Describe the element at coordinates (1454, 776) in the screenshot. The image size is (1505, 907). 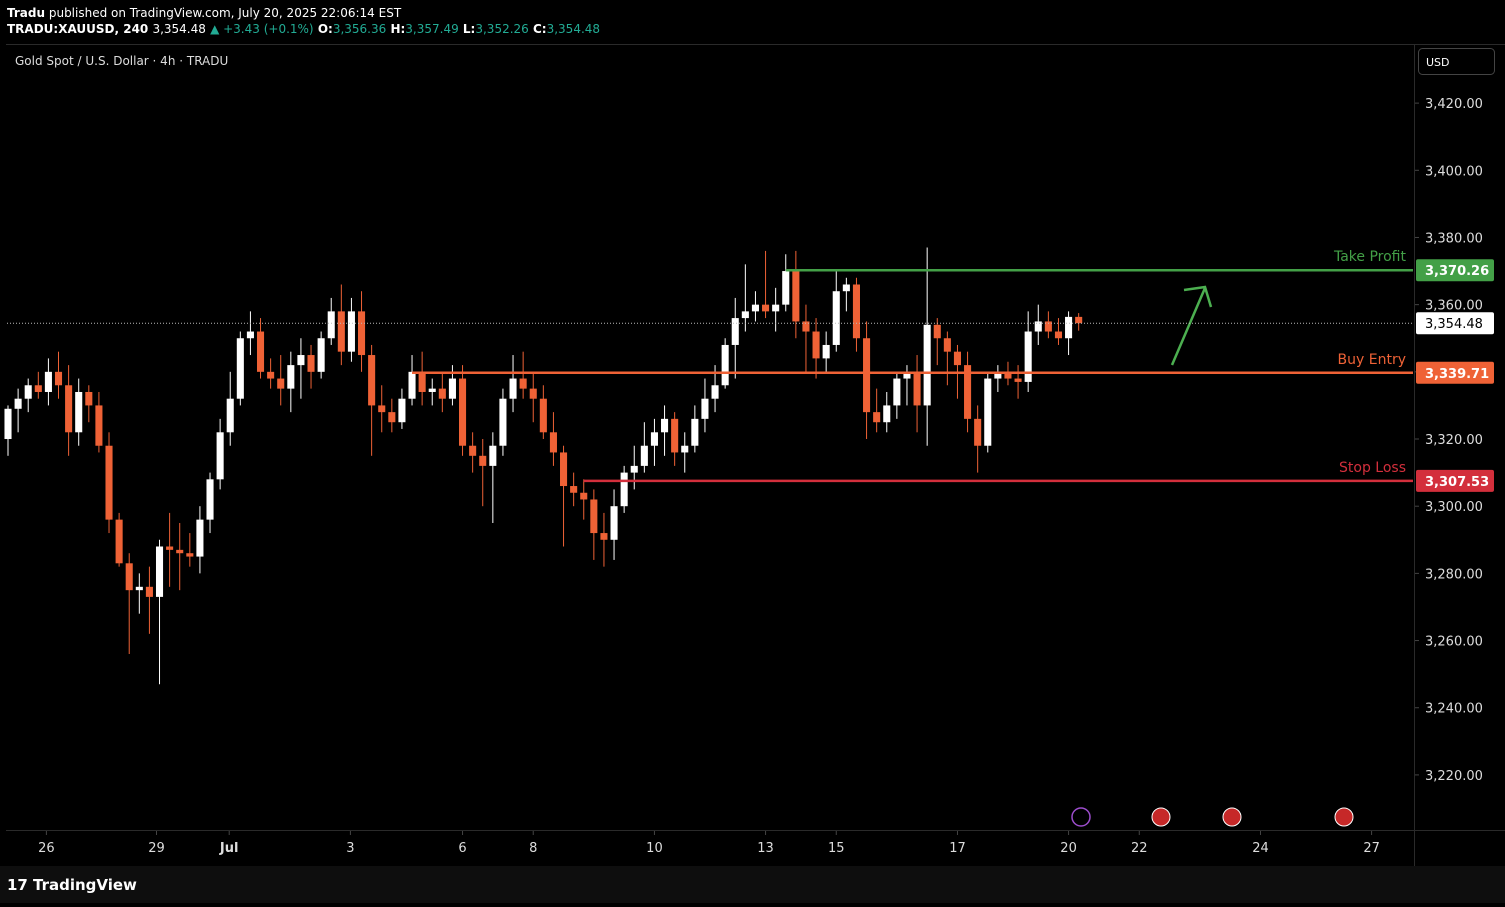
I see `y-tick-label: 3,220.00` at that location.